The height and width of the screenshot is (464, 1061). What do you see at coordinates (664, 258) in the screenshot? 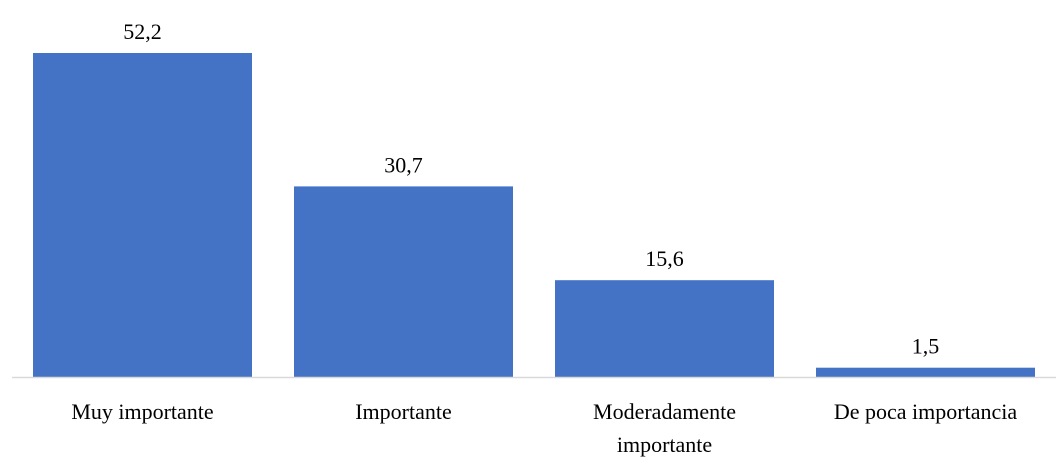
I see `data-label-3: 15,6` at bounding box center [664, 258].